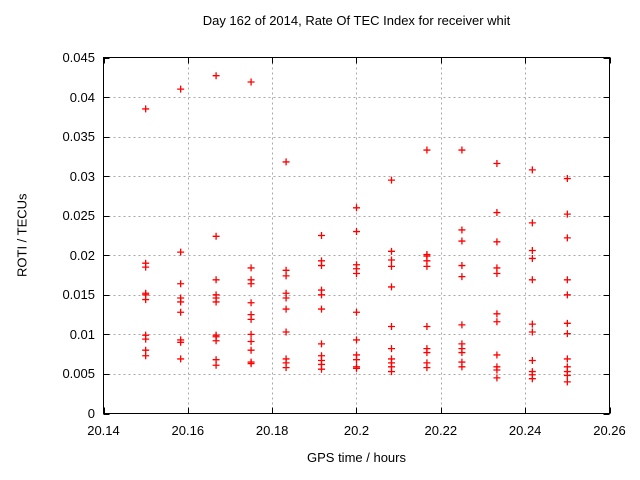 This screenshot has width=640, height=480. I want to click on y-tick-label: 0.03, so click(82, 176).